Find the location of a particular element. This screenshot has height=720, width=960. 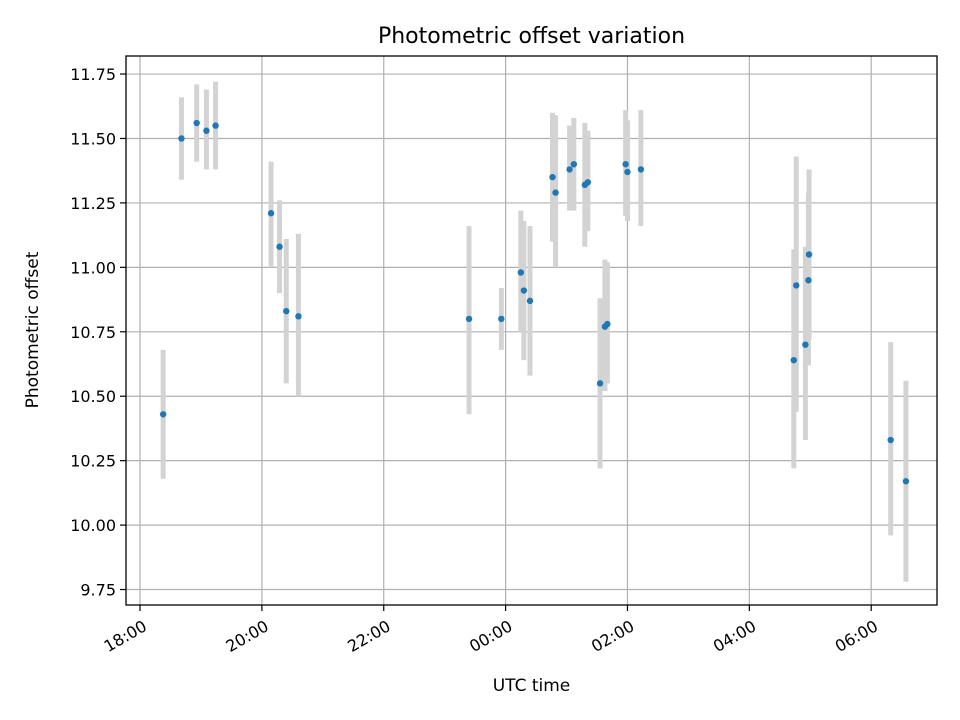

y-tick-label: 11.00 is located at coordinates (93, 267).